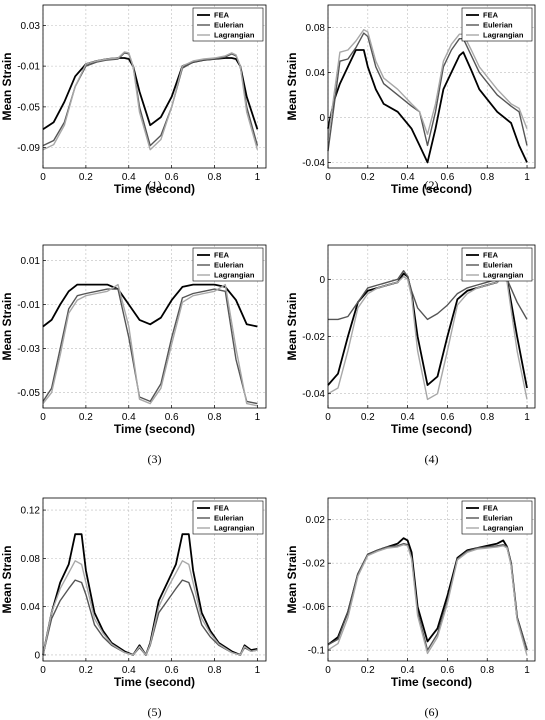 Image resolution: width=545 pixels, height=720 pixels. I want to click on y-tick-label: 0.01, so click(31, 261).